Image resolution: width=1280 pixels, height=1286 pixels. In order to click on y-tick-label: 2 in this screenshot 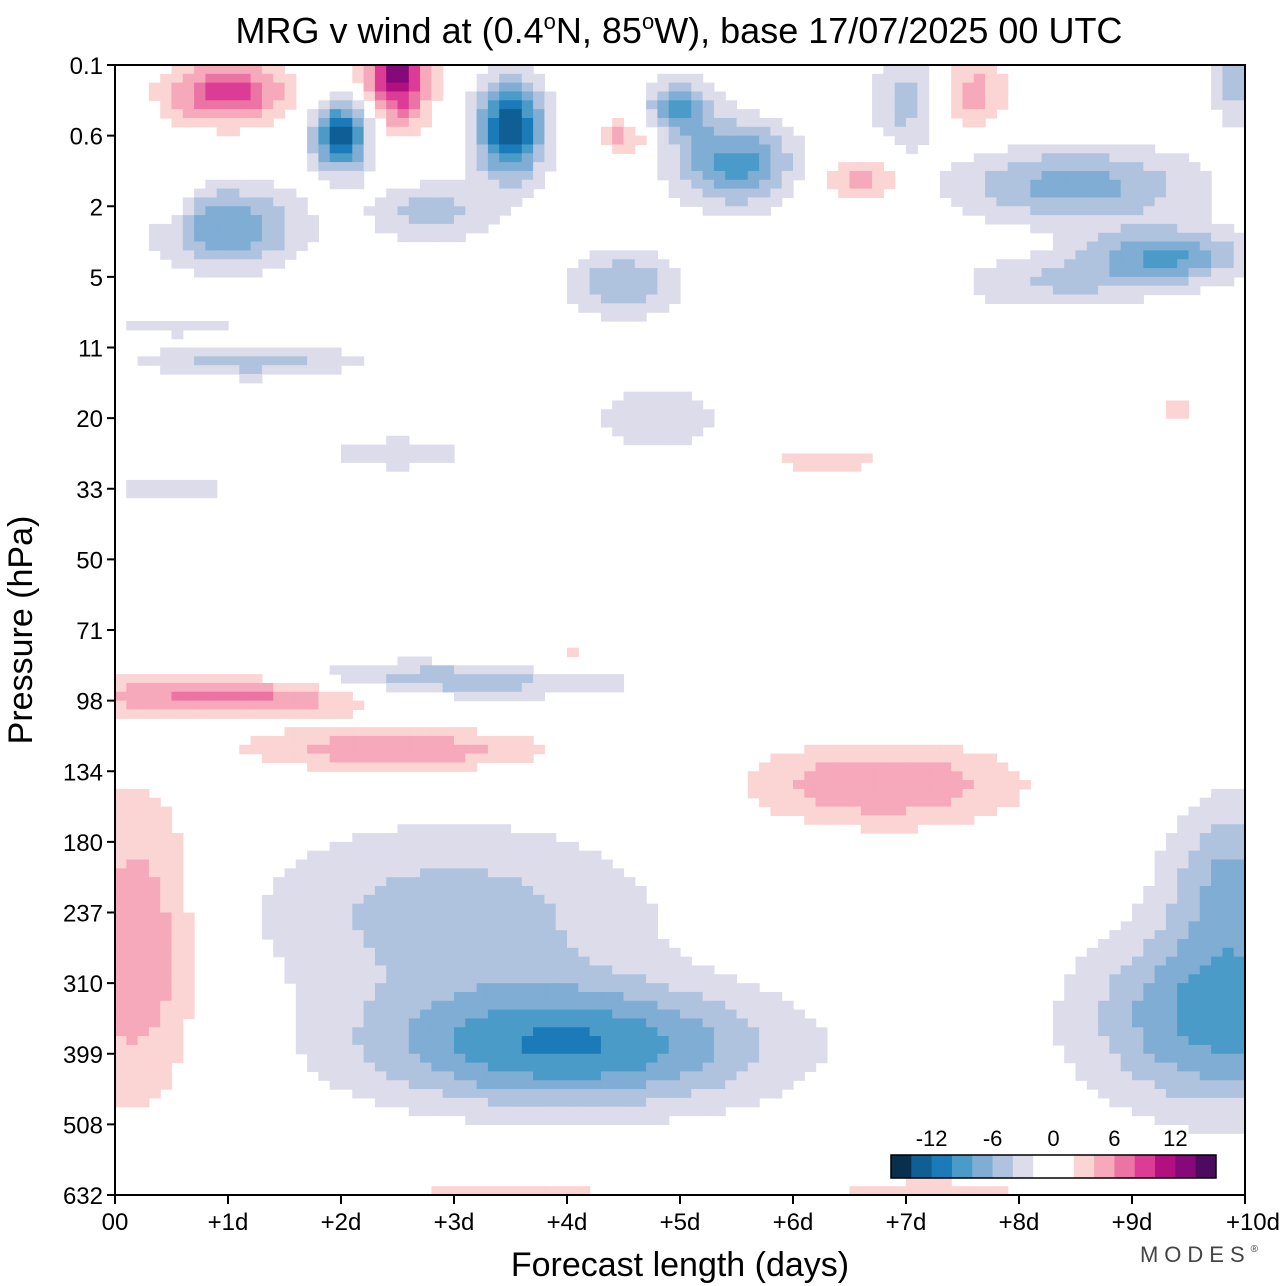, I will do `click(96, 207)`.